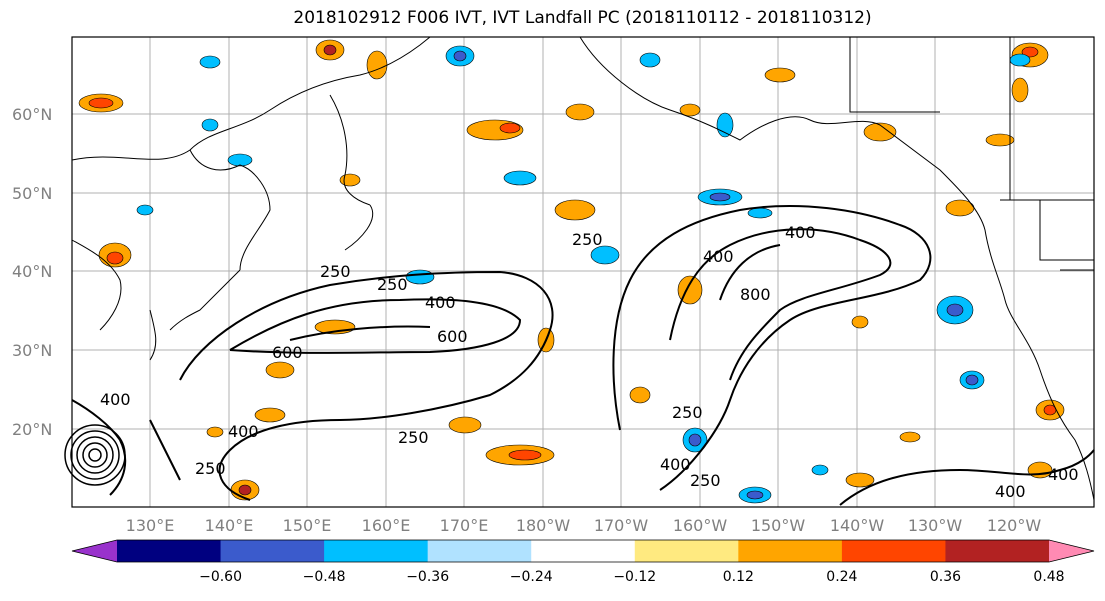 This screenshot has height=601, width=1105. I want to click on colorbar-tick-label: −0.12, so click(634, 577).